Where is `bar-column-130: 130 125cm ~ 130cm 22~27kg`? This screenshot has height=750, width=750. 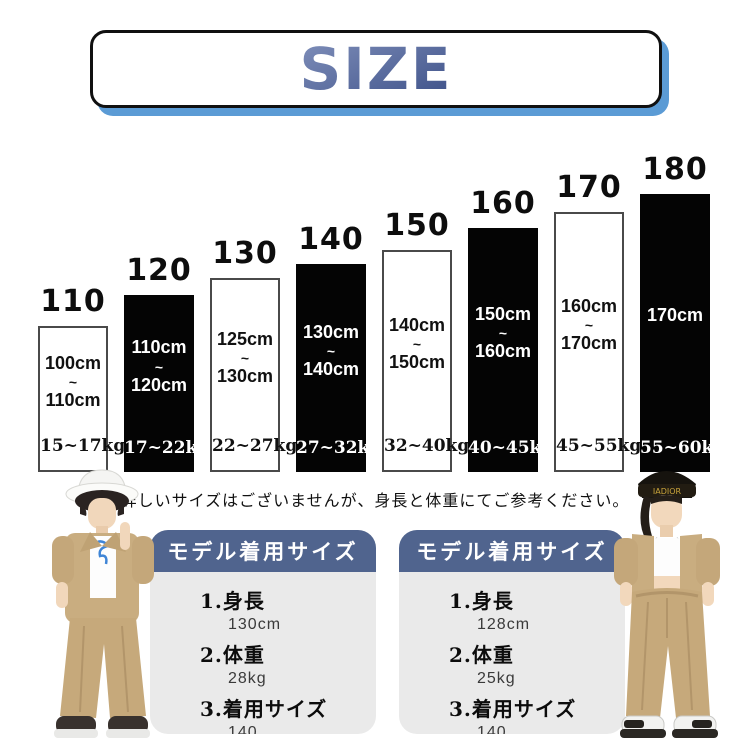
bar-column-130: 130 125cm ~ 130cm 22~27kg is located at coordinates (254, 354).